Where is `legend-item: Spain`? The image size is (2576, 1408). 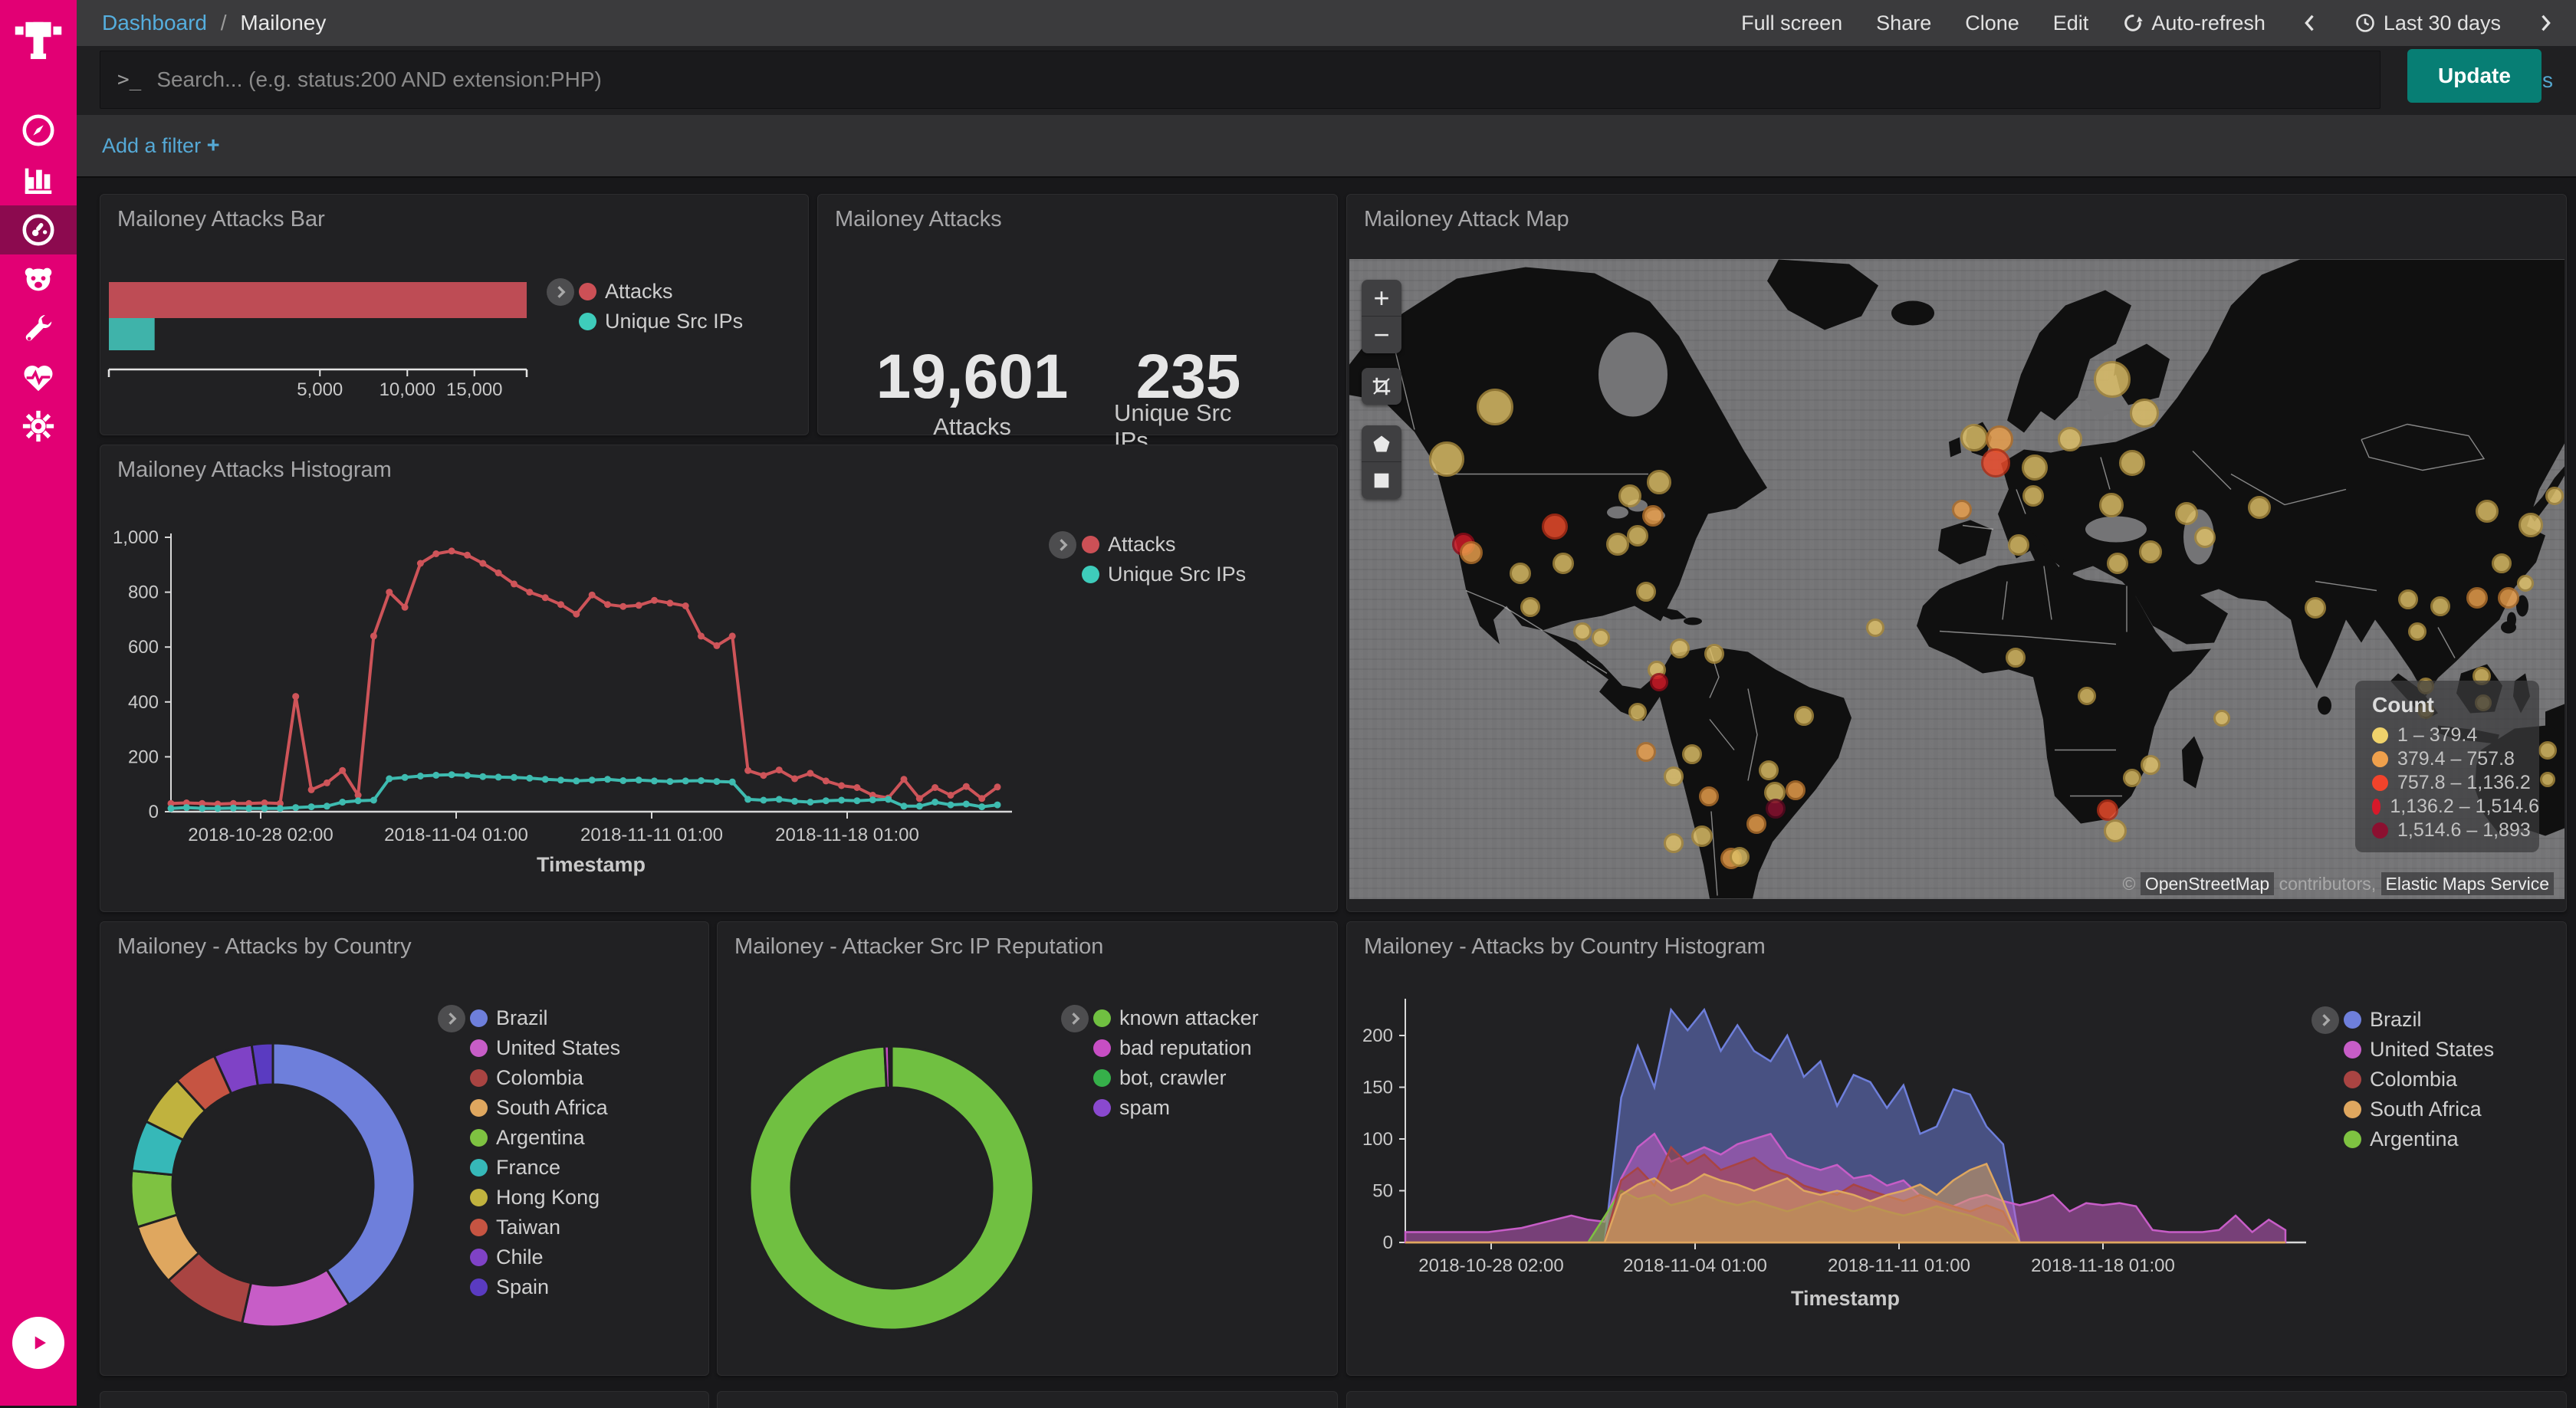
legend-item: Spain is located at coordinates (545, 1287).